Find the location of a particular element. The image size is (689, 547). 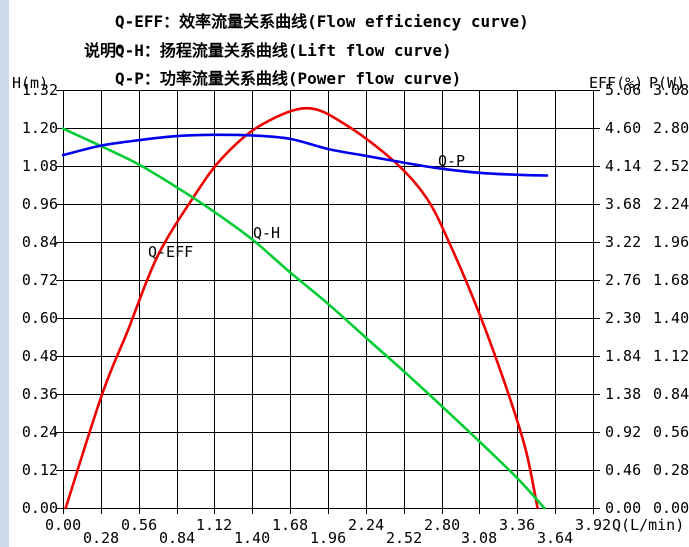

y-left-tick-label: 0.48 is located at coordinates (39, 356).